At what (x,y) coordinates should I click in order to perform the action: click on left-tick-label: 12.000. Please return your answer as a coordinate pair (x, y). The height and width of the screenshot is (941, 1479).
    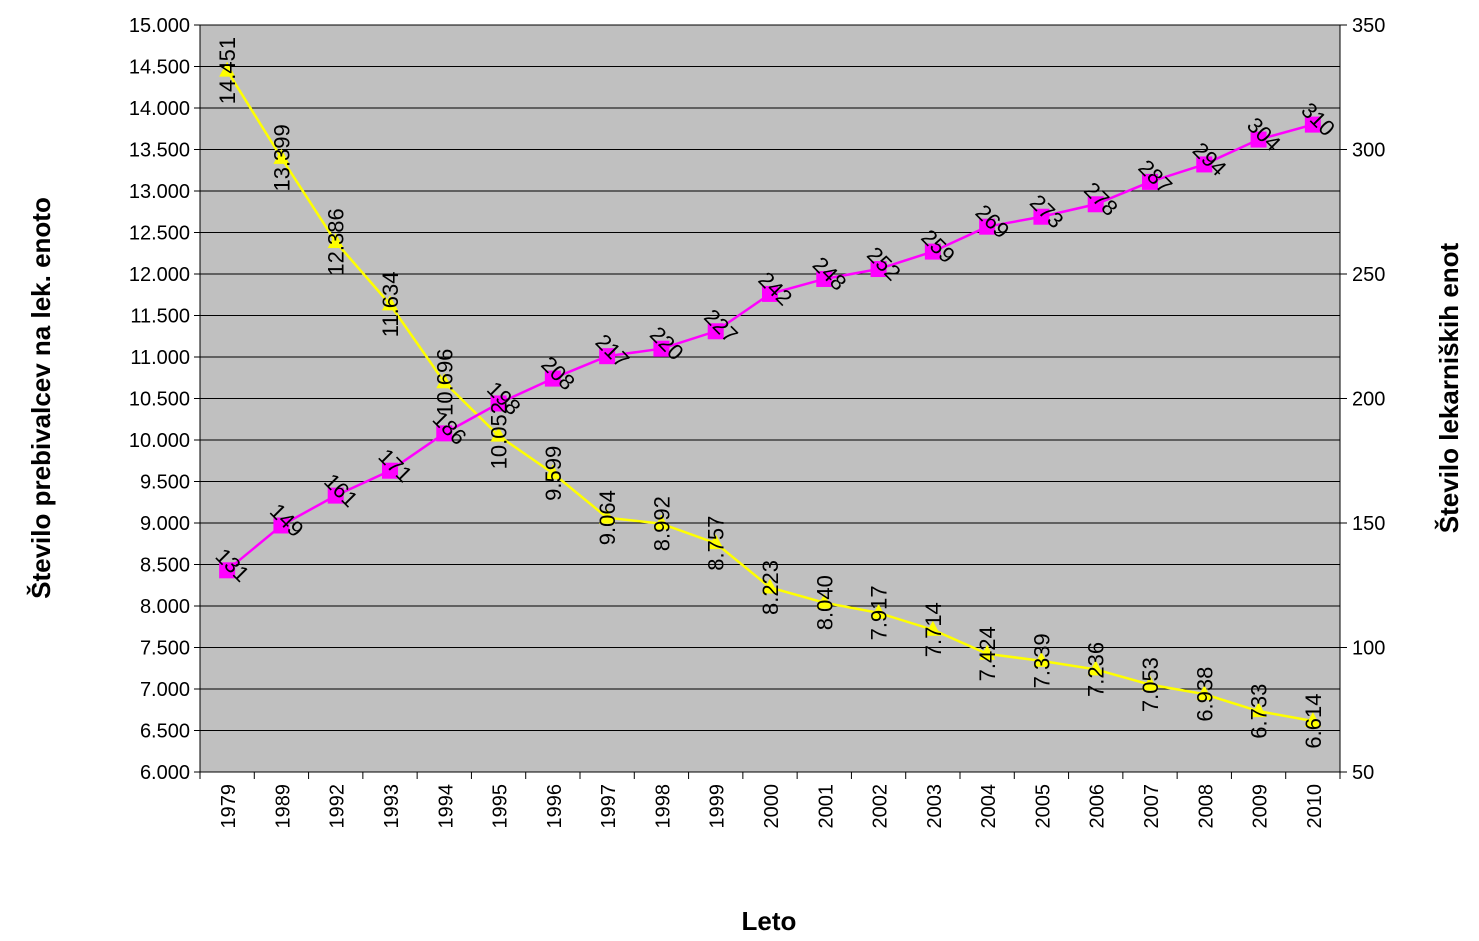
    Looking at the image, I should click on (159, 275).